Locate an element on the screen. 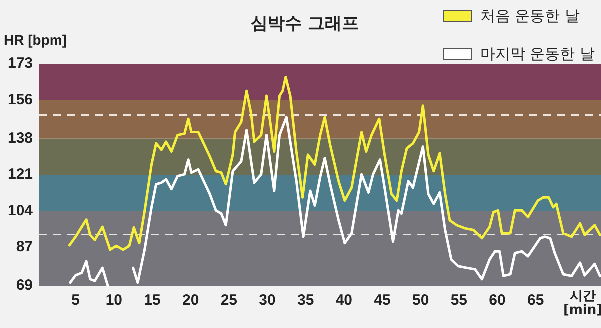 The height and width of the screenshot is (328, 601). x-tick-label: 25 is located at coordinates (229, 301).